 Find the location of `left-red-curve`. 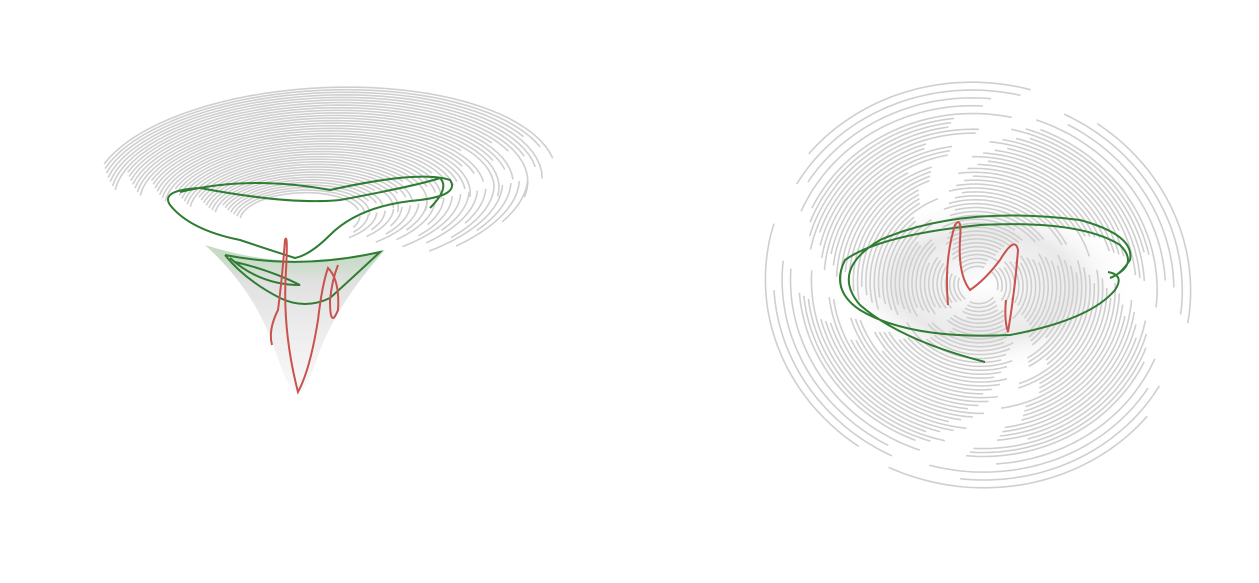

left-red-curve is located at coordinates (304, 316).